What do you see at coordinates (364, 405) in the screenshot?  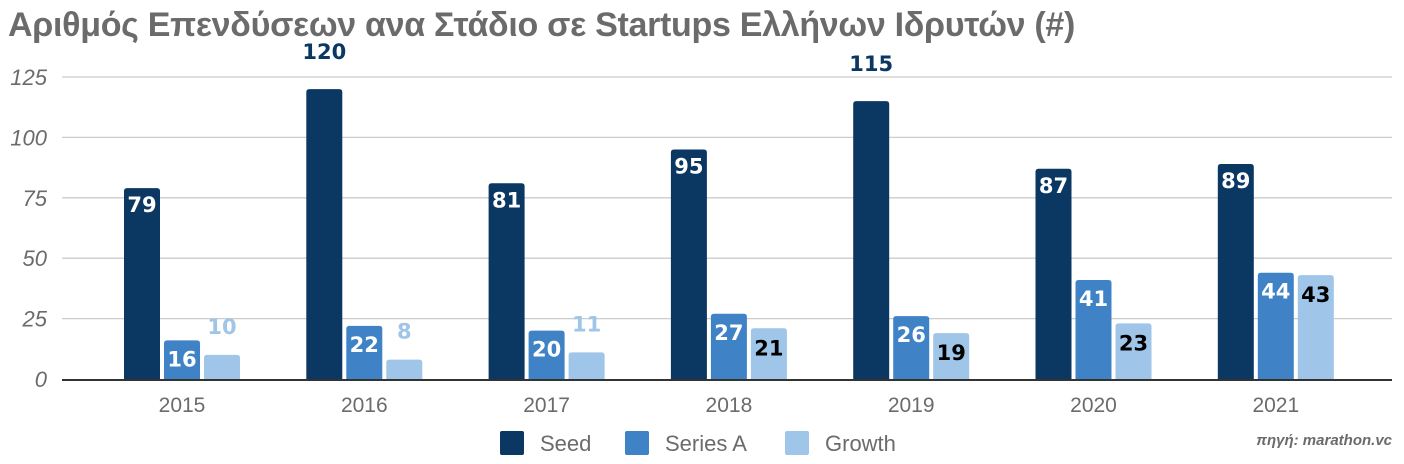 I see `x-tick-label: 2016` at bounding box center [364, 405].